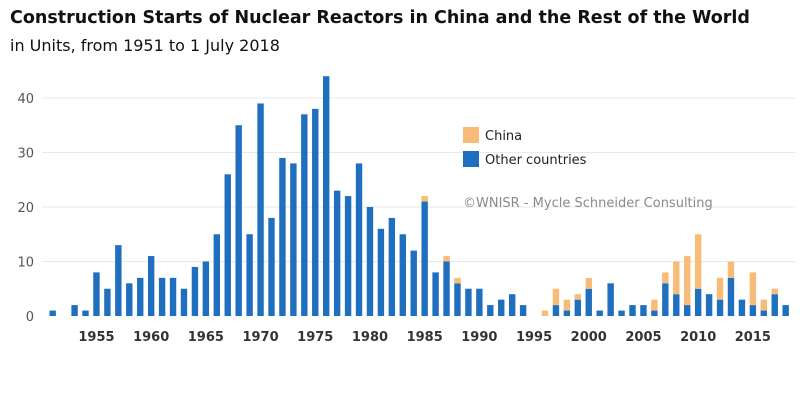 The width and height of the screenshot is (802, 400). What do you see at coordinates (479, 337) in the screenshot?
I see `x-tick-label-1990: 1990` at bounding box center [479, 337].